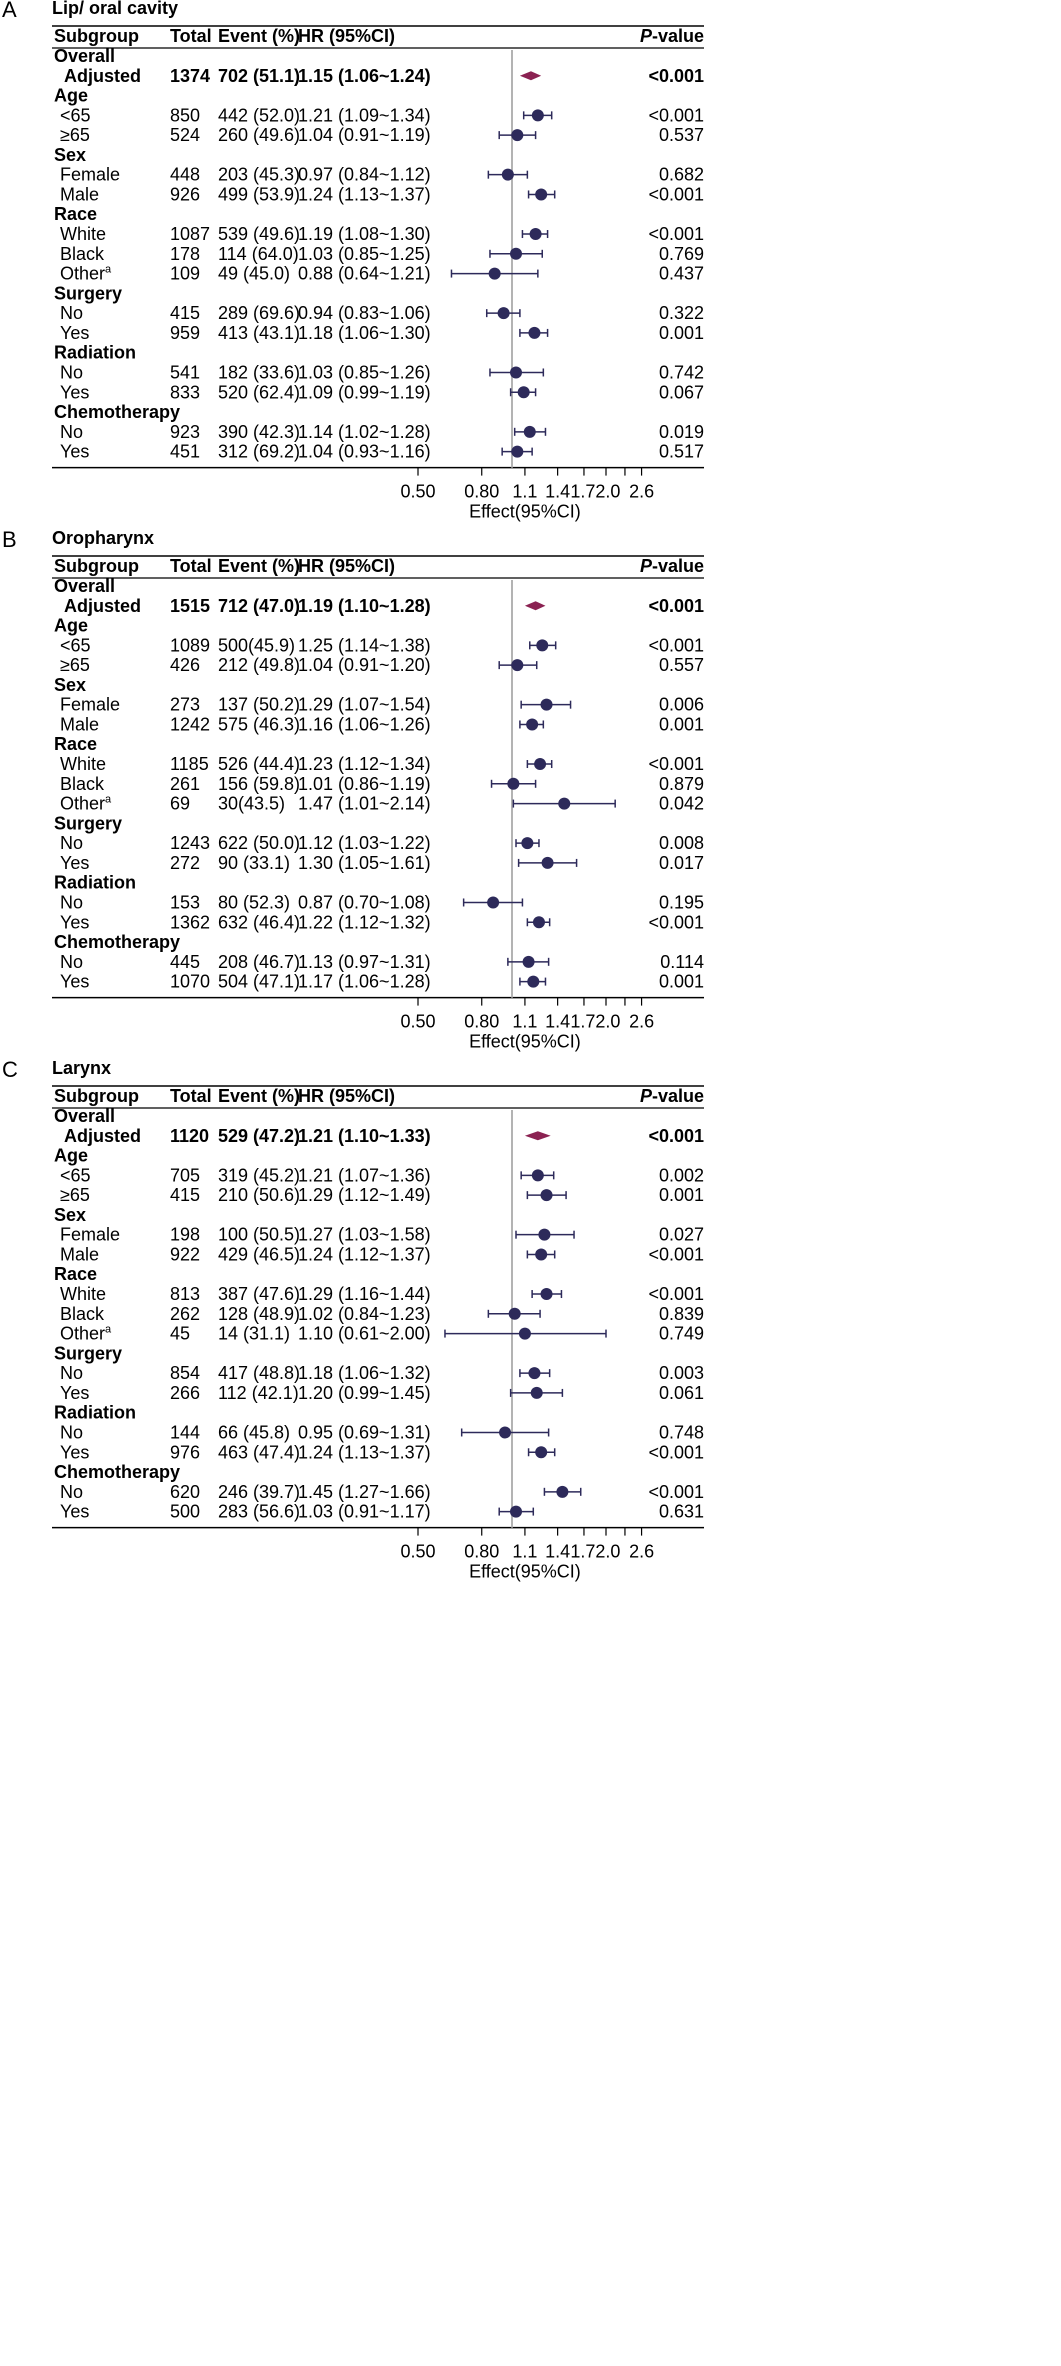 The height and width of the screenshot is (2366, 1061). I want to click on row-hr: 0.95 (0.69~1.31), so click(364, 1432).